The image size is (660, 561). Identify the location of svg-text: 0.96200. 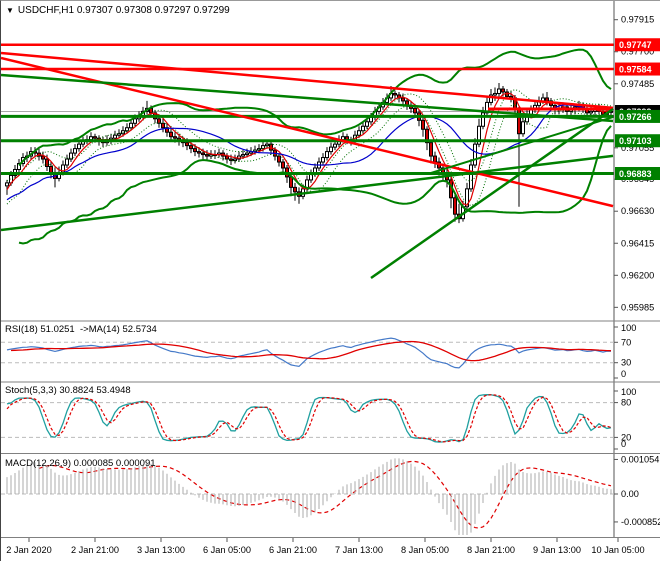
(637, 275).